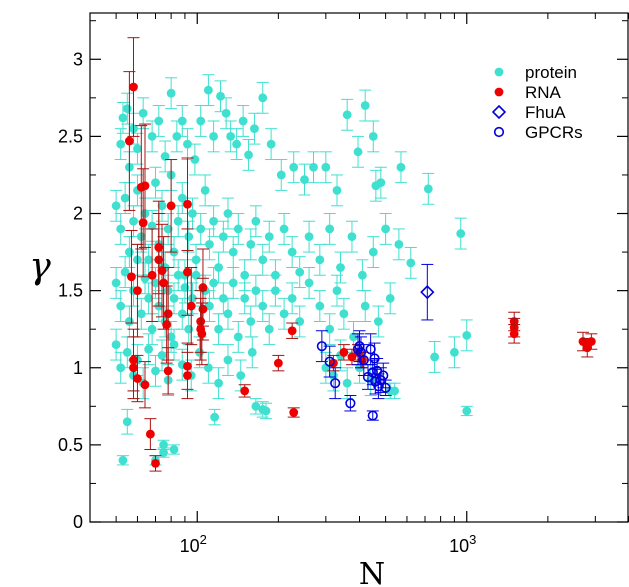  What do you see at coordinates (70, 136) in the screenshot?
I see `y-tick-label: 2.5` at bounding box center [70, 136].